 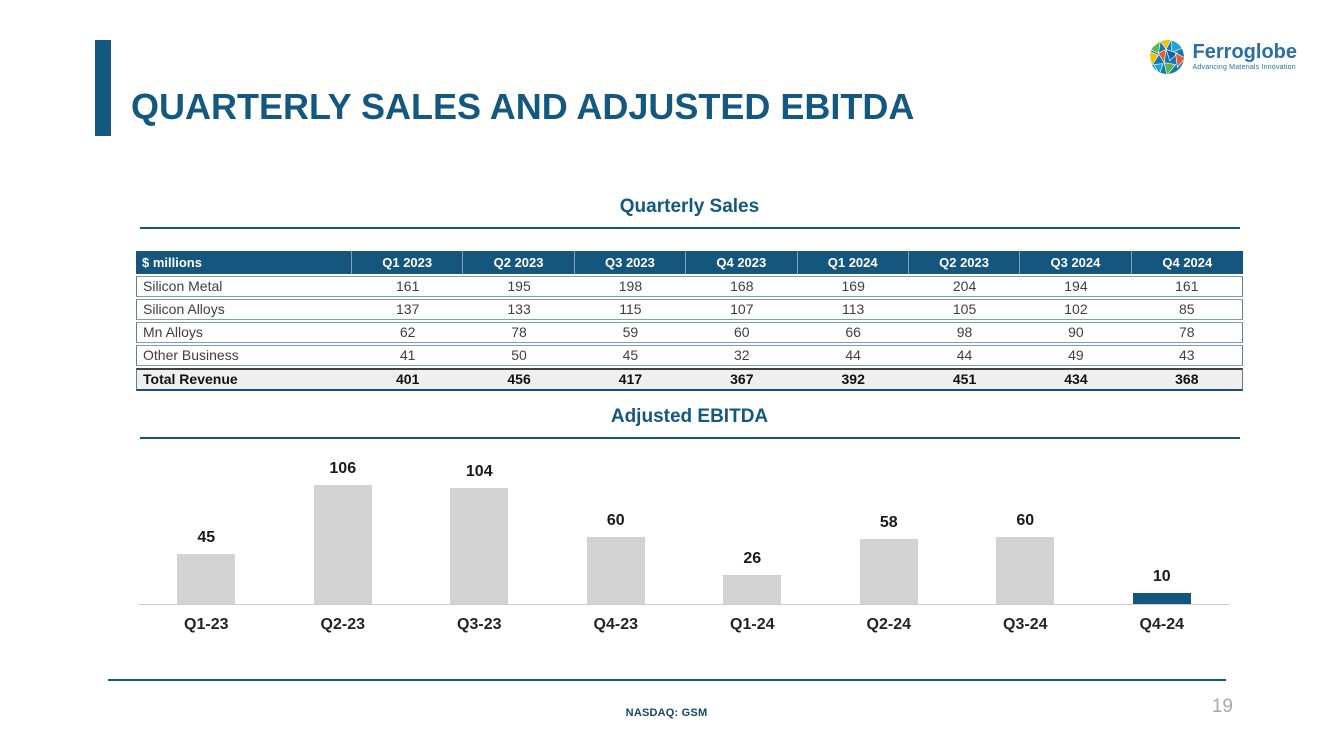 I want to click on bar-column: 26, so click(x=752, y=577).